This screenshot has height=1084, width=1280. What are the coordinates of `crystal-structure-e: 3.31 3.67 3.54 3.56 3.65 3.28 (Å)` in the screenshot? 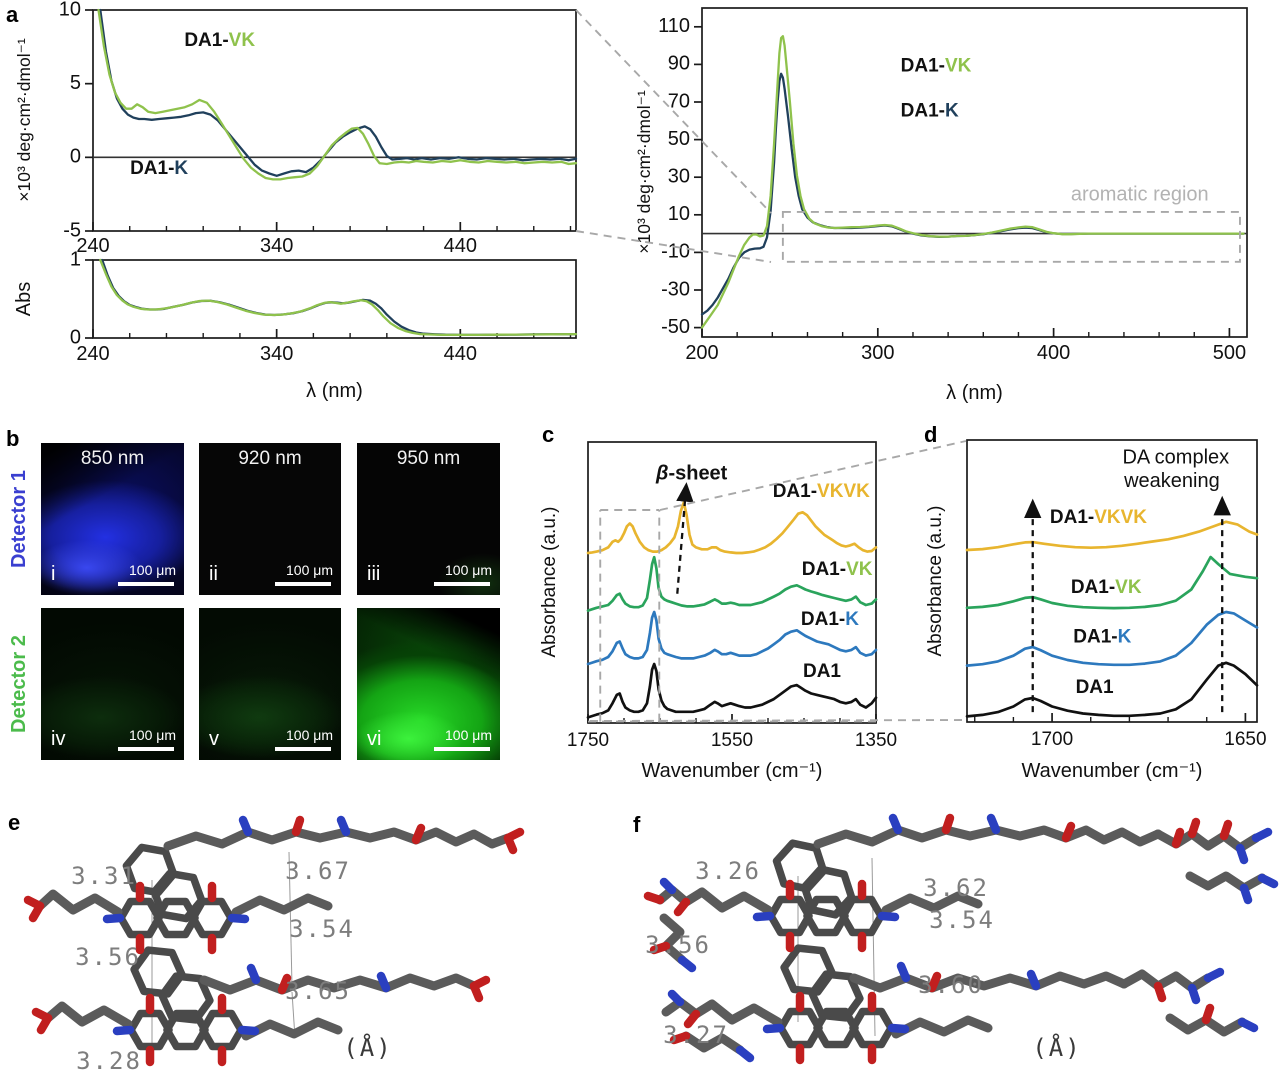 It's located at (274, 945).